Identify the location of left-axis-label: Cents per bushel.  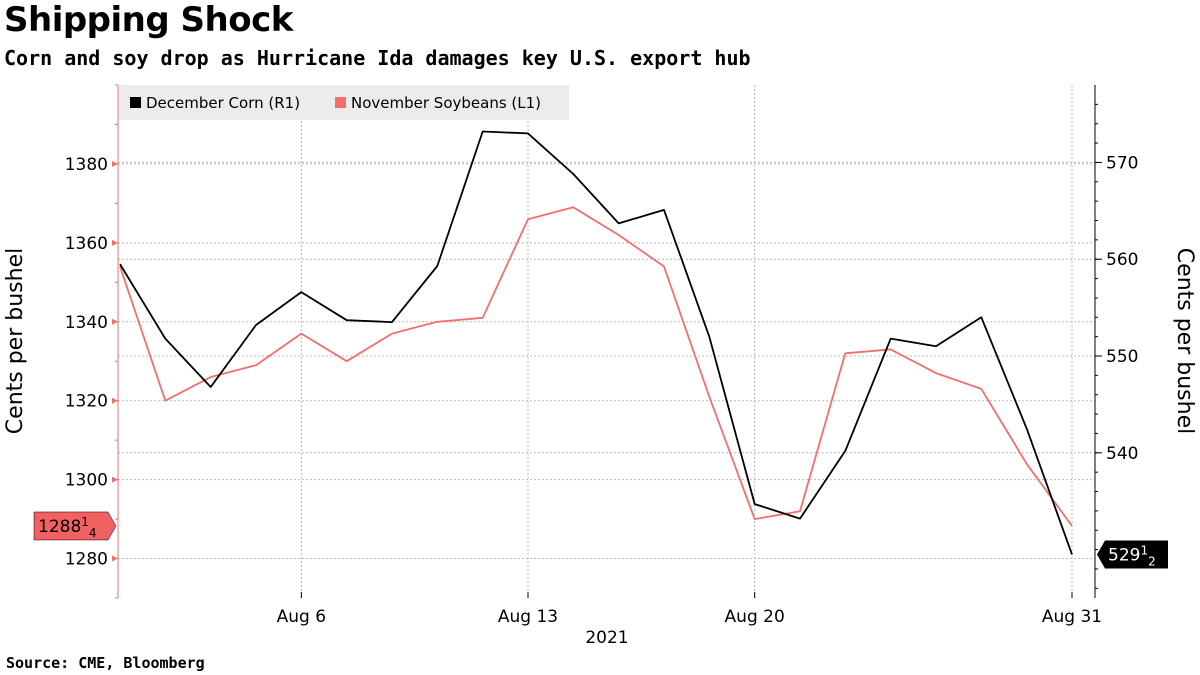
(15, 341).